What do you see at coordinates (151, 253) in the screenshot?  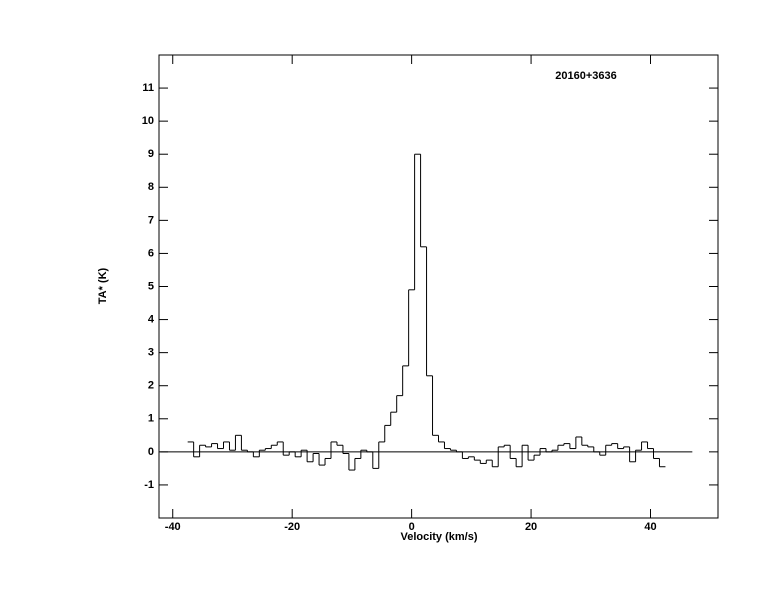 I see `y-tick-label: 6` at bounding box center [151, 253].